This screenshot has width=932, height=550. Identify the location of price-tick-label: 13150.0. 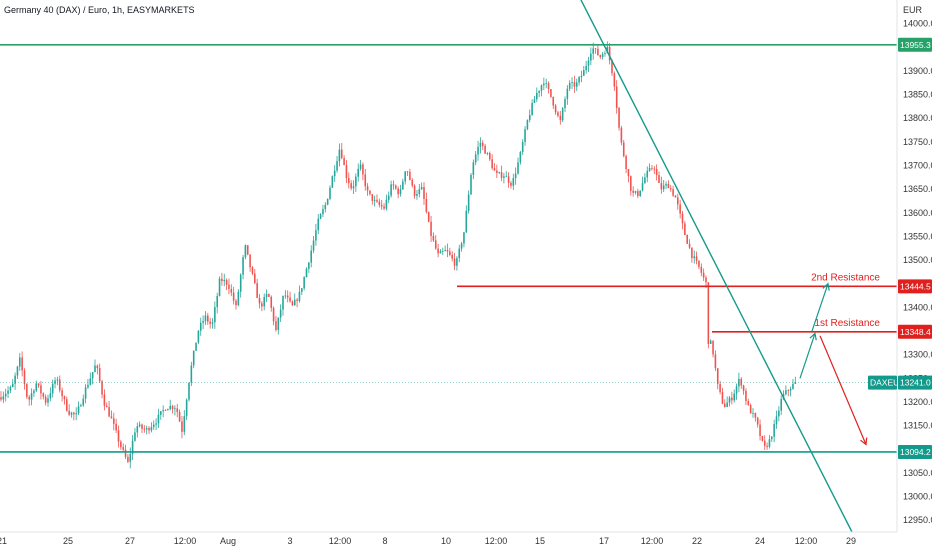
(917, 426).